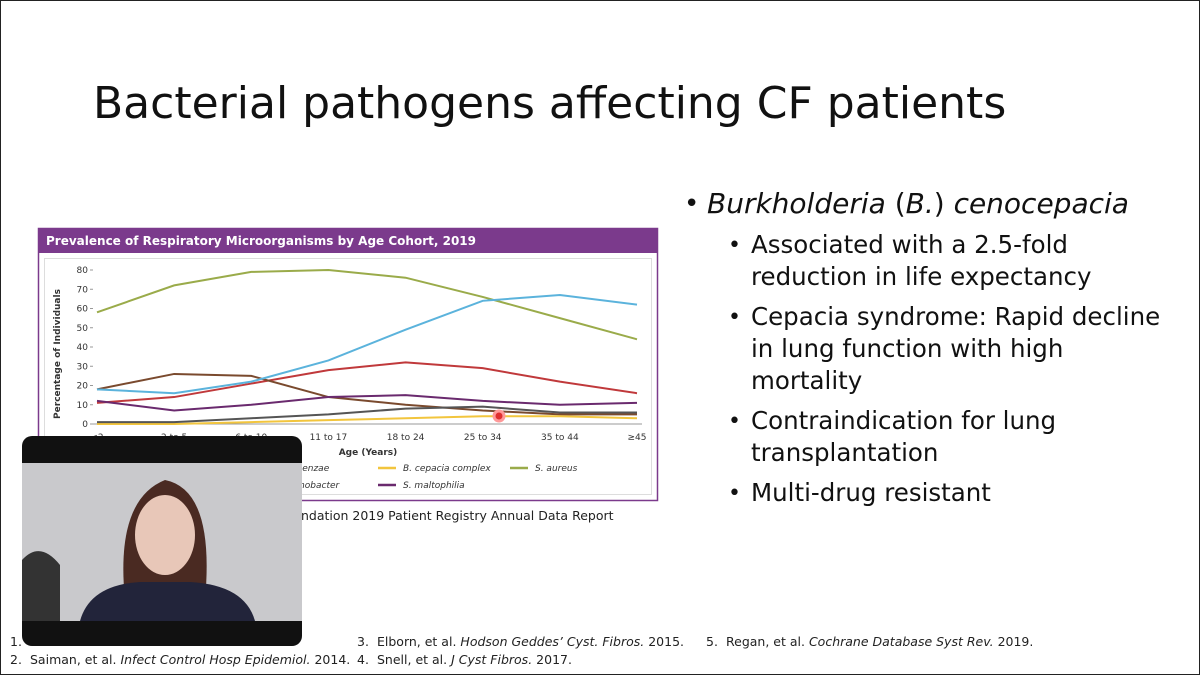 This screenshot has width=1200, height=680. I want to click on heading-part: Burkholderia, so click(796, 203).